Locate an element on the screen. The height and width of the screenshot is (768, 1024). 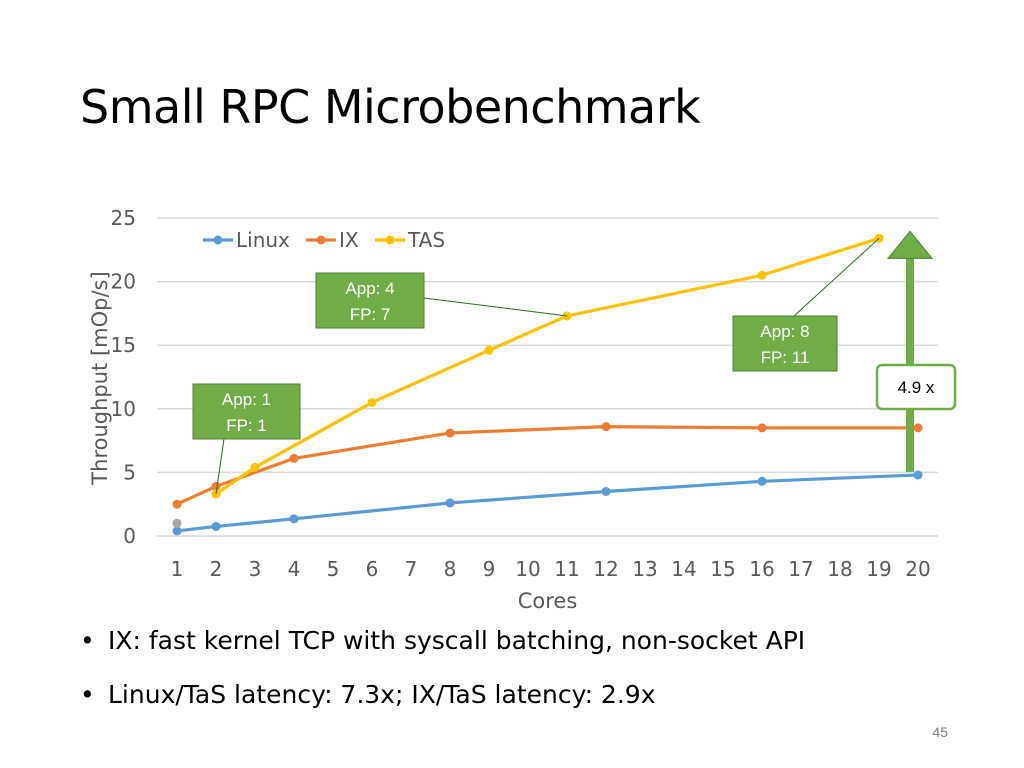
x-tick-label: 4 is located at coordinates (294, 569).